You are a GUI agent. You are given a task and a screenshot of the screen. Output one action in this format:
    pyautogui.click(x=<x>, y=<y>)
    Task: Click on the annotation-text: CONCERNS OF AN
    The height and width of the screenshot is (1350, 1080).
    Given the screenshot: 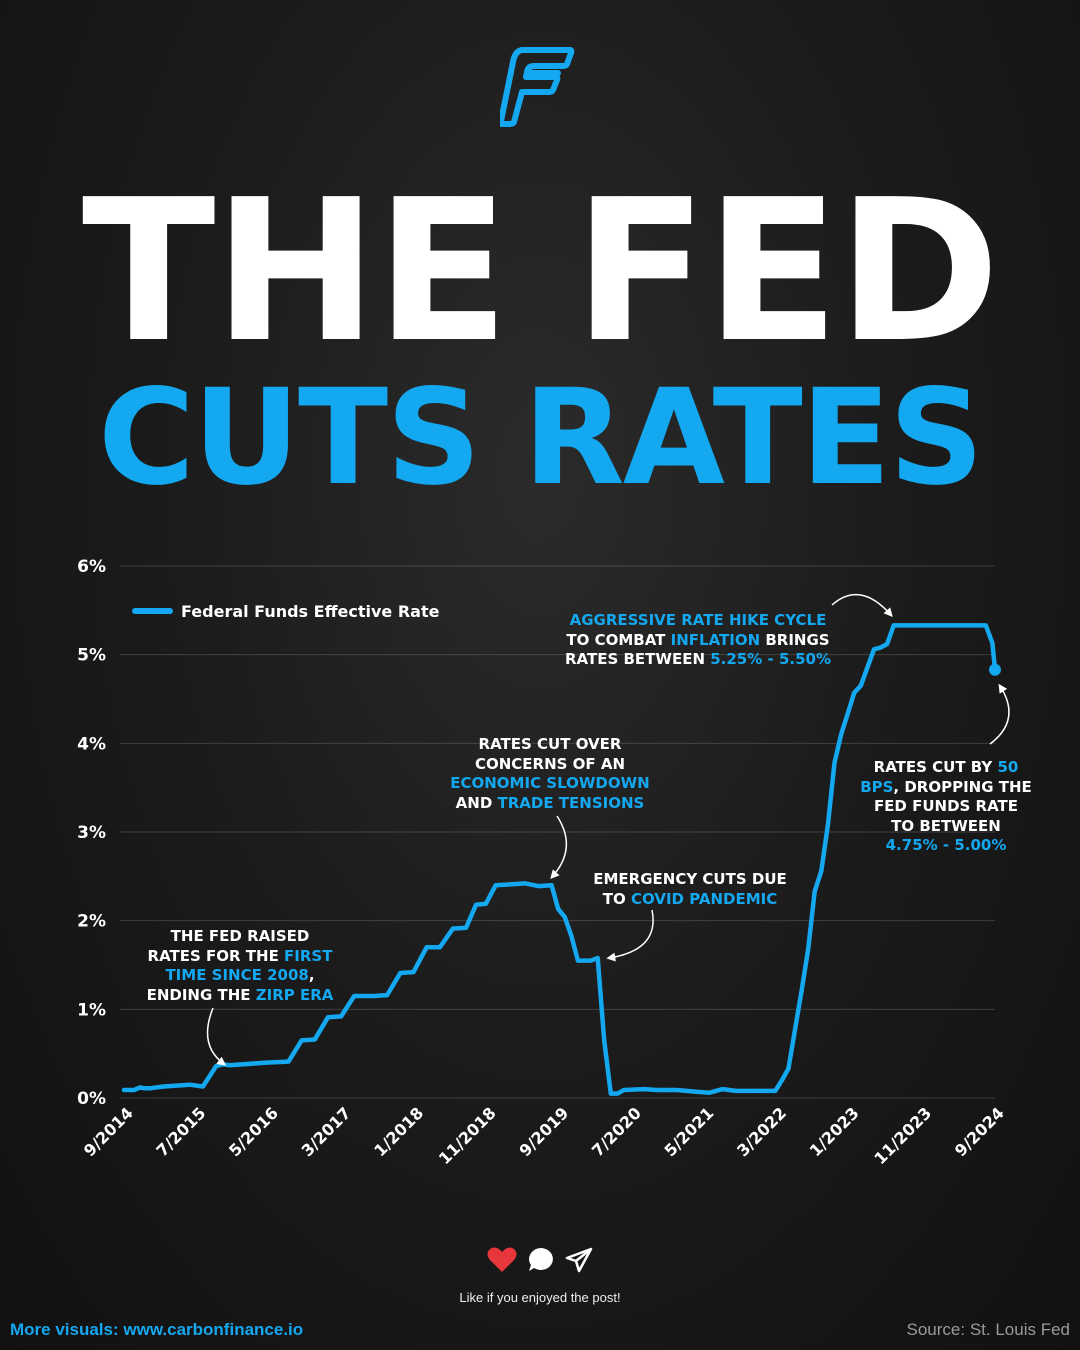 What is the action you would take?
    pyautogui.click(x=550, y=763)
    